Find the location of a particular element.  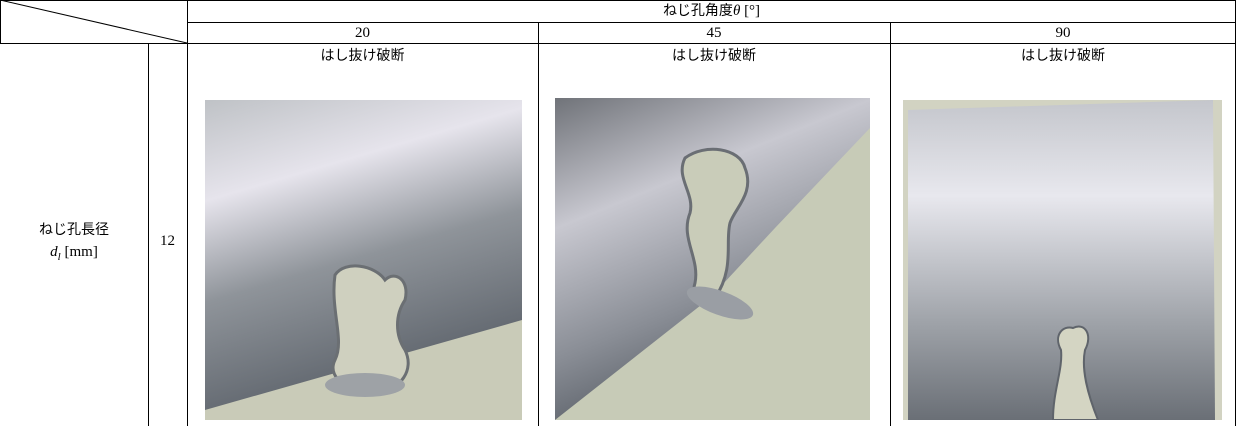

column-header: 20 is located at coordinates (362, 33).